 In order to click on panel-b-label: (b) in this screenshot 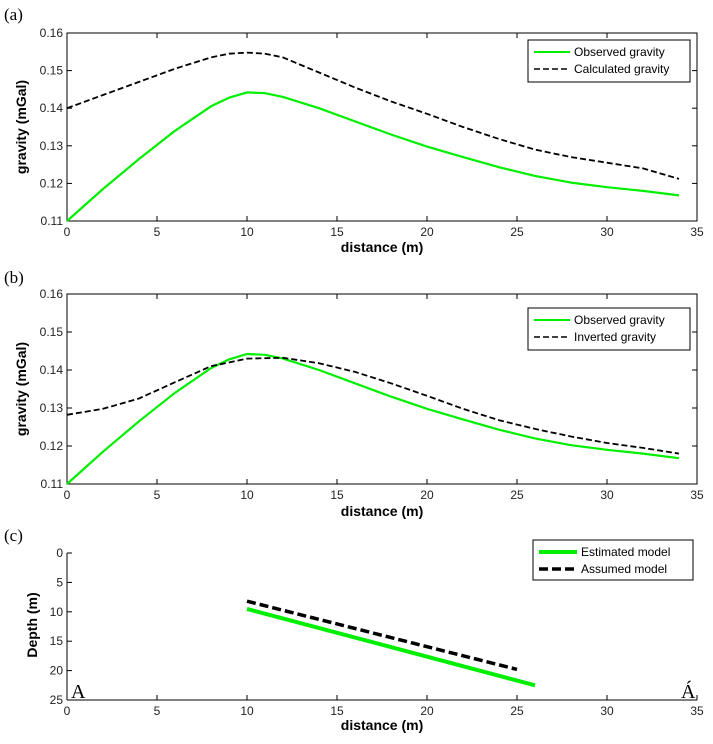, I will do `click(14, 277)`.